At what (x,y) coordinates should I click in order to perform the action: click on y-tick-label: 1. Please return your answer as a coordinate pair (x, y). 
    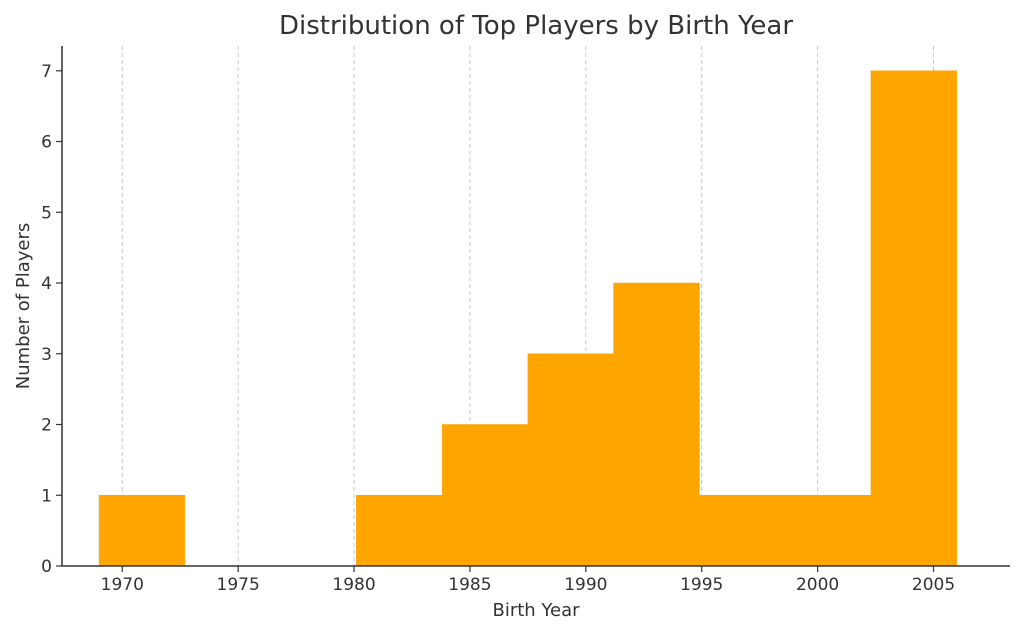
    Looking at the image, I should click on (46, 496).